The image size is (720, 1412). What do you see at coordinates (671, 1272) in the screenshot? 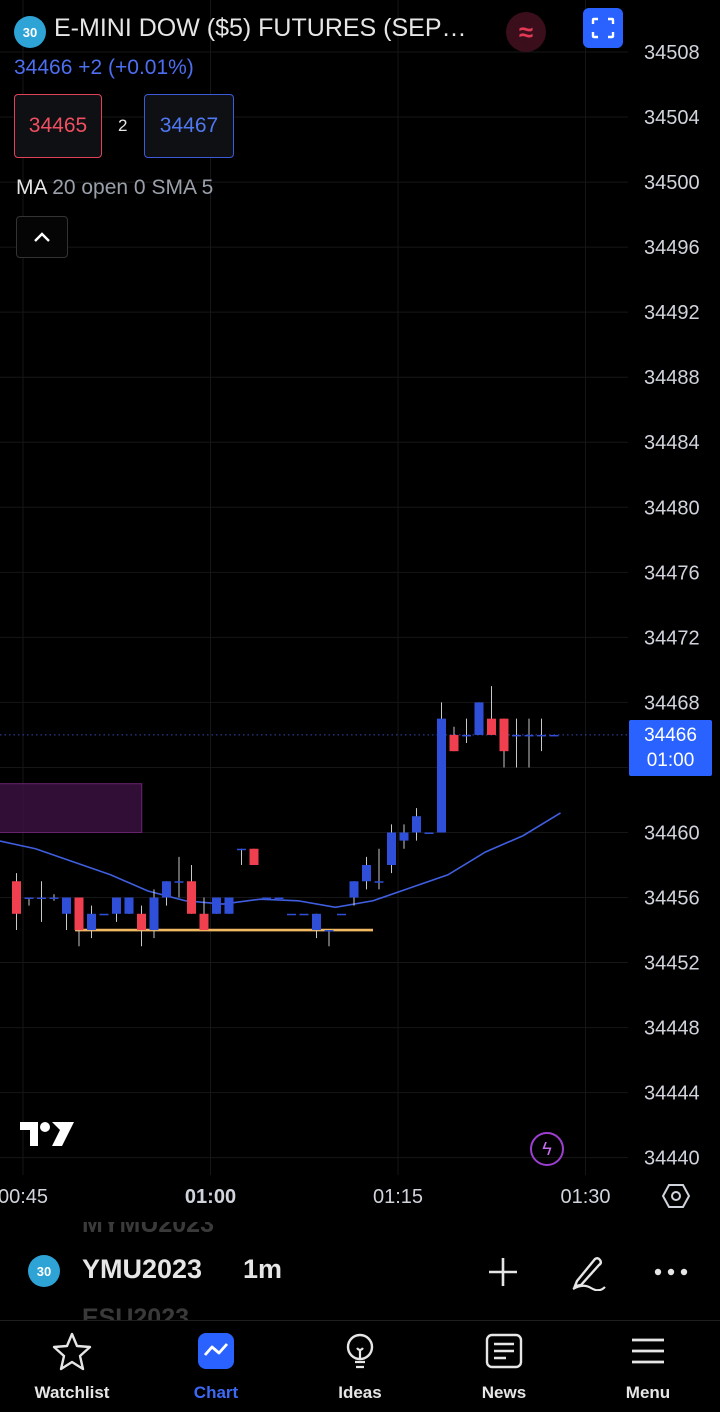
I see `more-icon` at bounding box center [671, 1272].